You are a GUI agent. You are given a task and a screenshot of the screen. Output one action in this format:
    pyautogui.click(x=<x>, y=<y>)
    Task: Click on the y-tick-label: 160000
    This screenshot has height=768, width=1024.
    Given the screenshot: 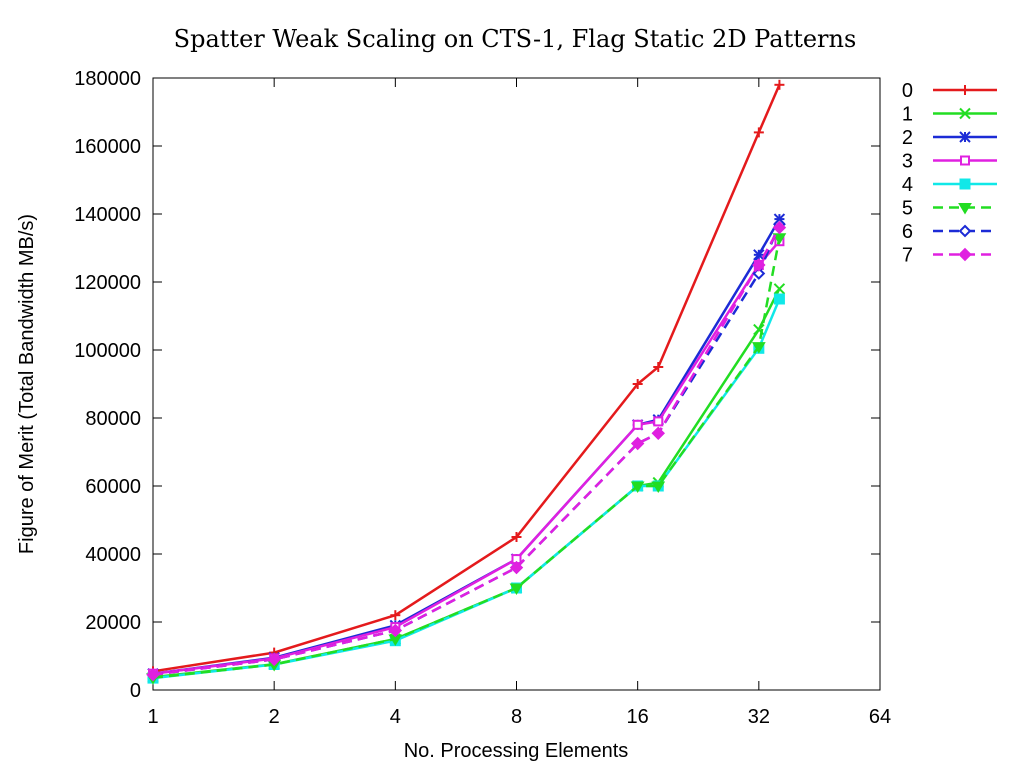 What is the action you would take?
    pyautogui.click(x=107, y=147)
    